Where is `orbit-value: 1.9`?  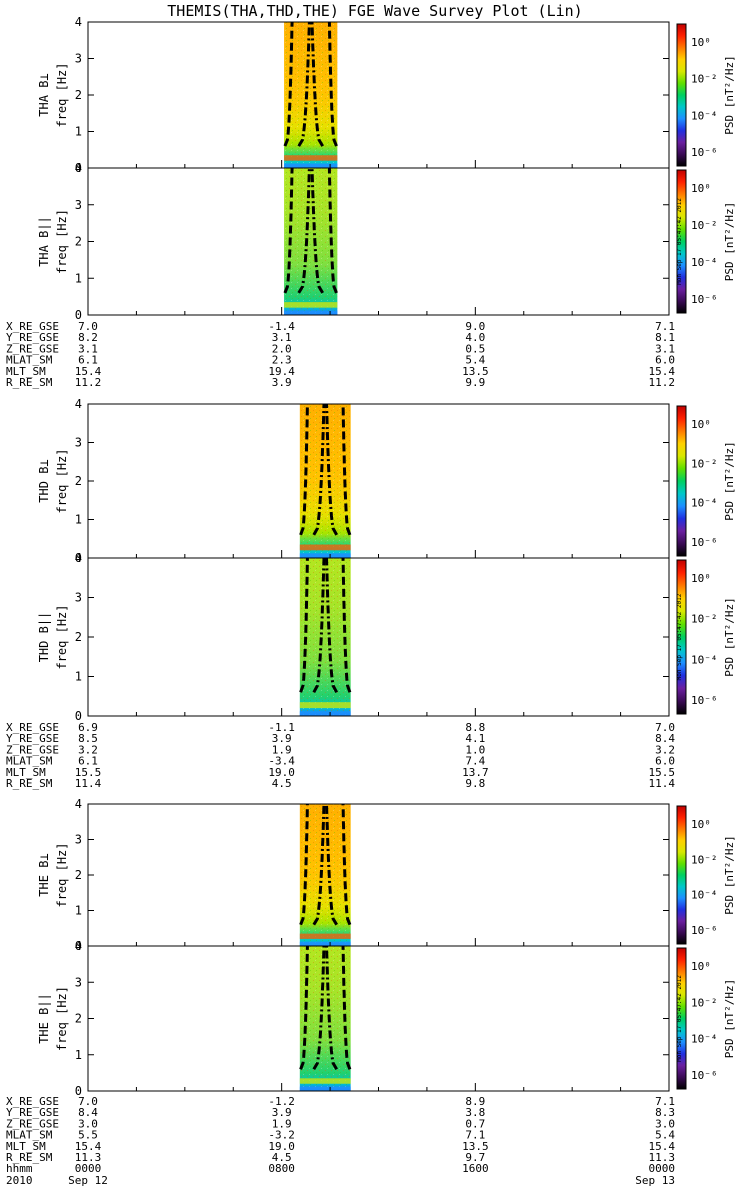 orbit-value: 1.9 is located at coordinates (282, 749).